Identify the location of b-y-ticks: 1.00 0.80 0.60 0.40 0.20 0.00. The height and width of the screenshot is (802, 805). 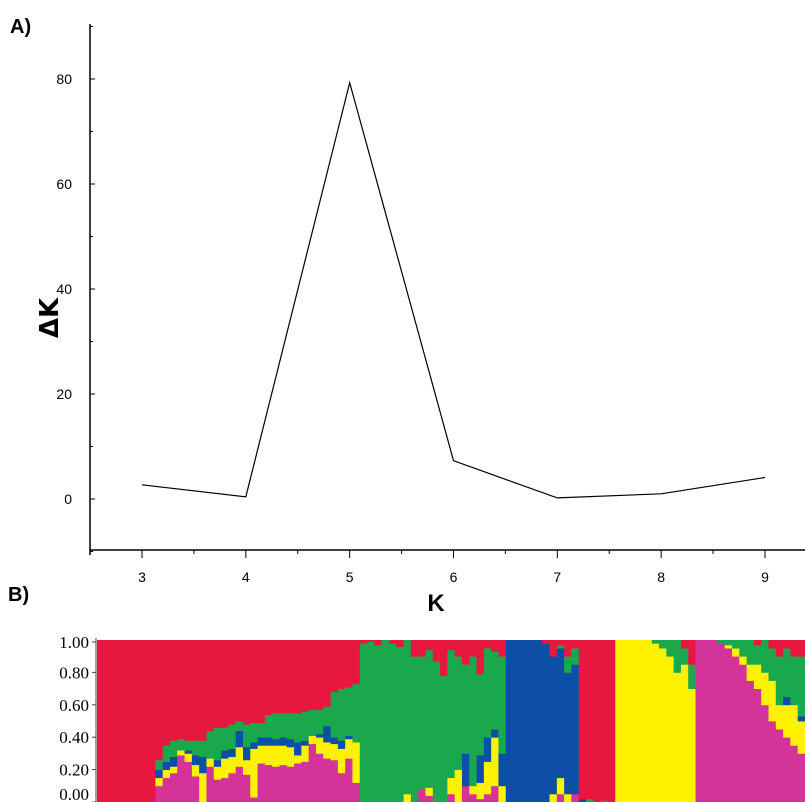
(77, 717).